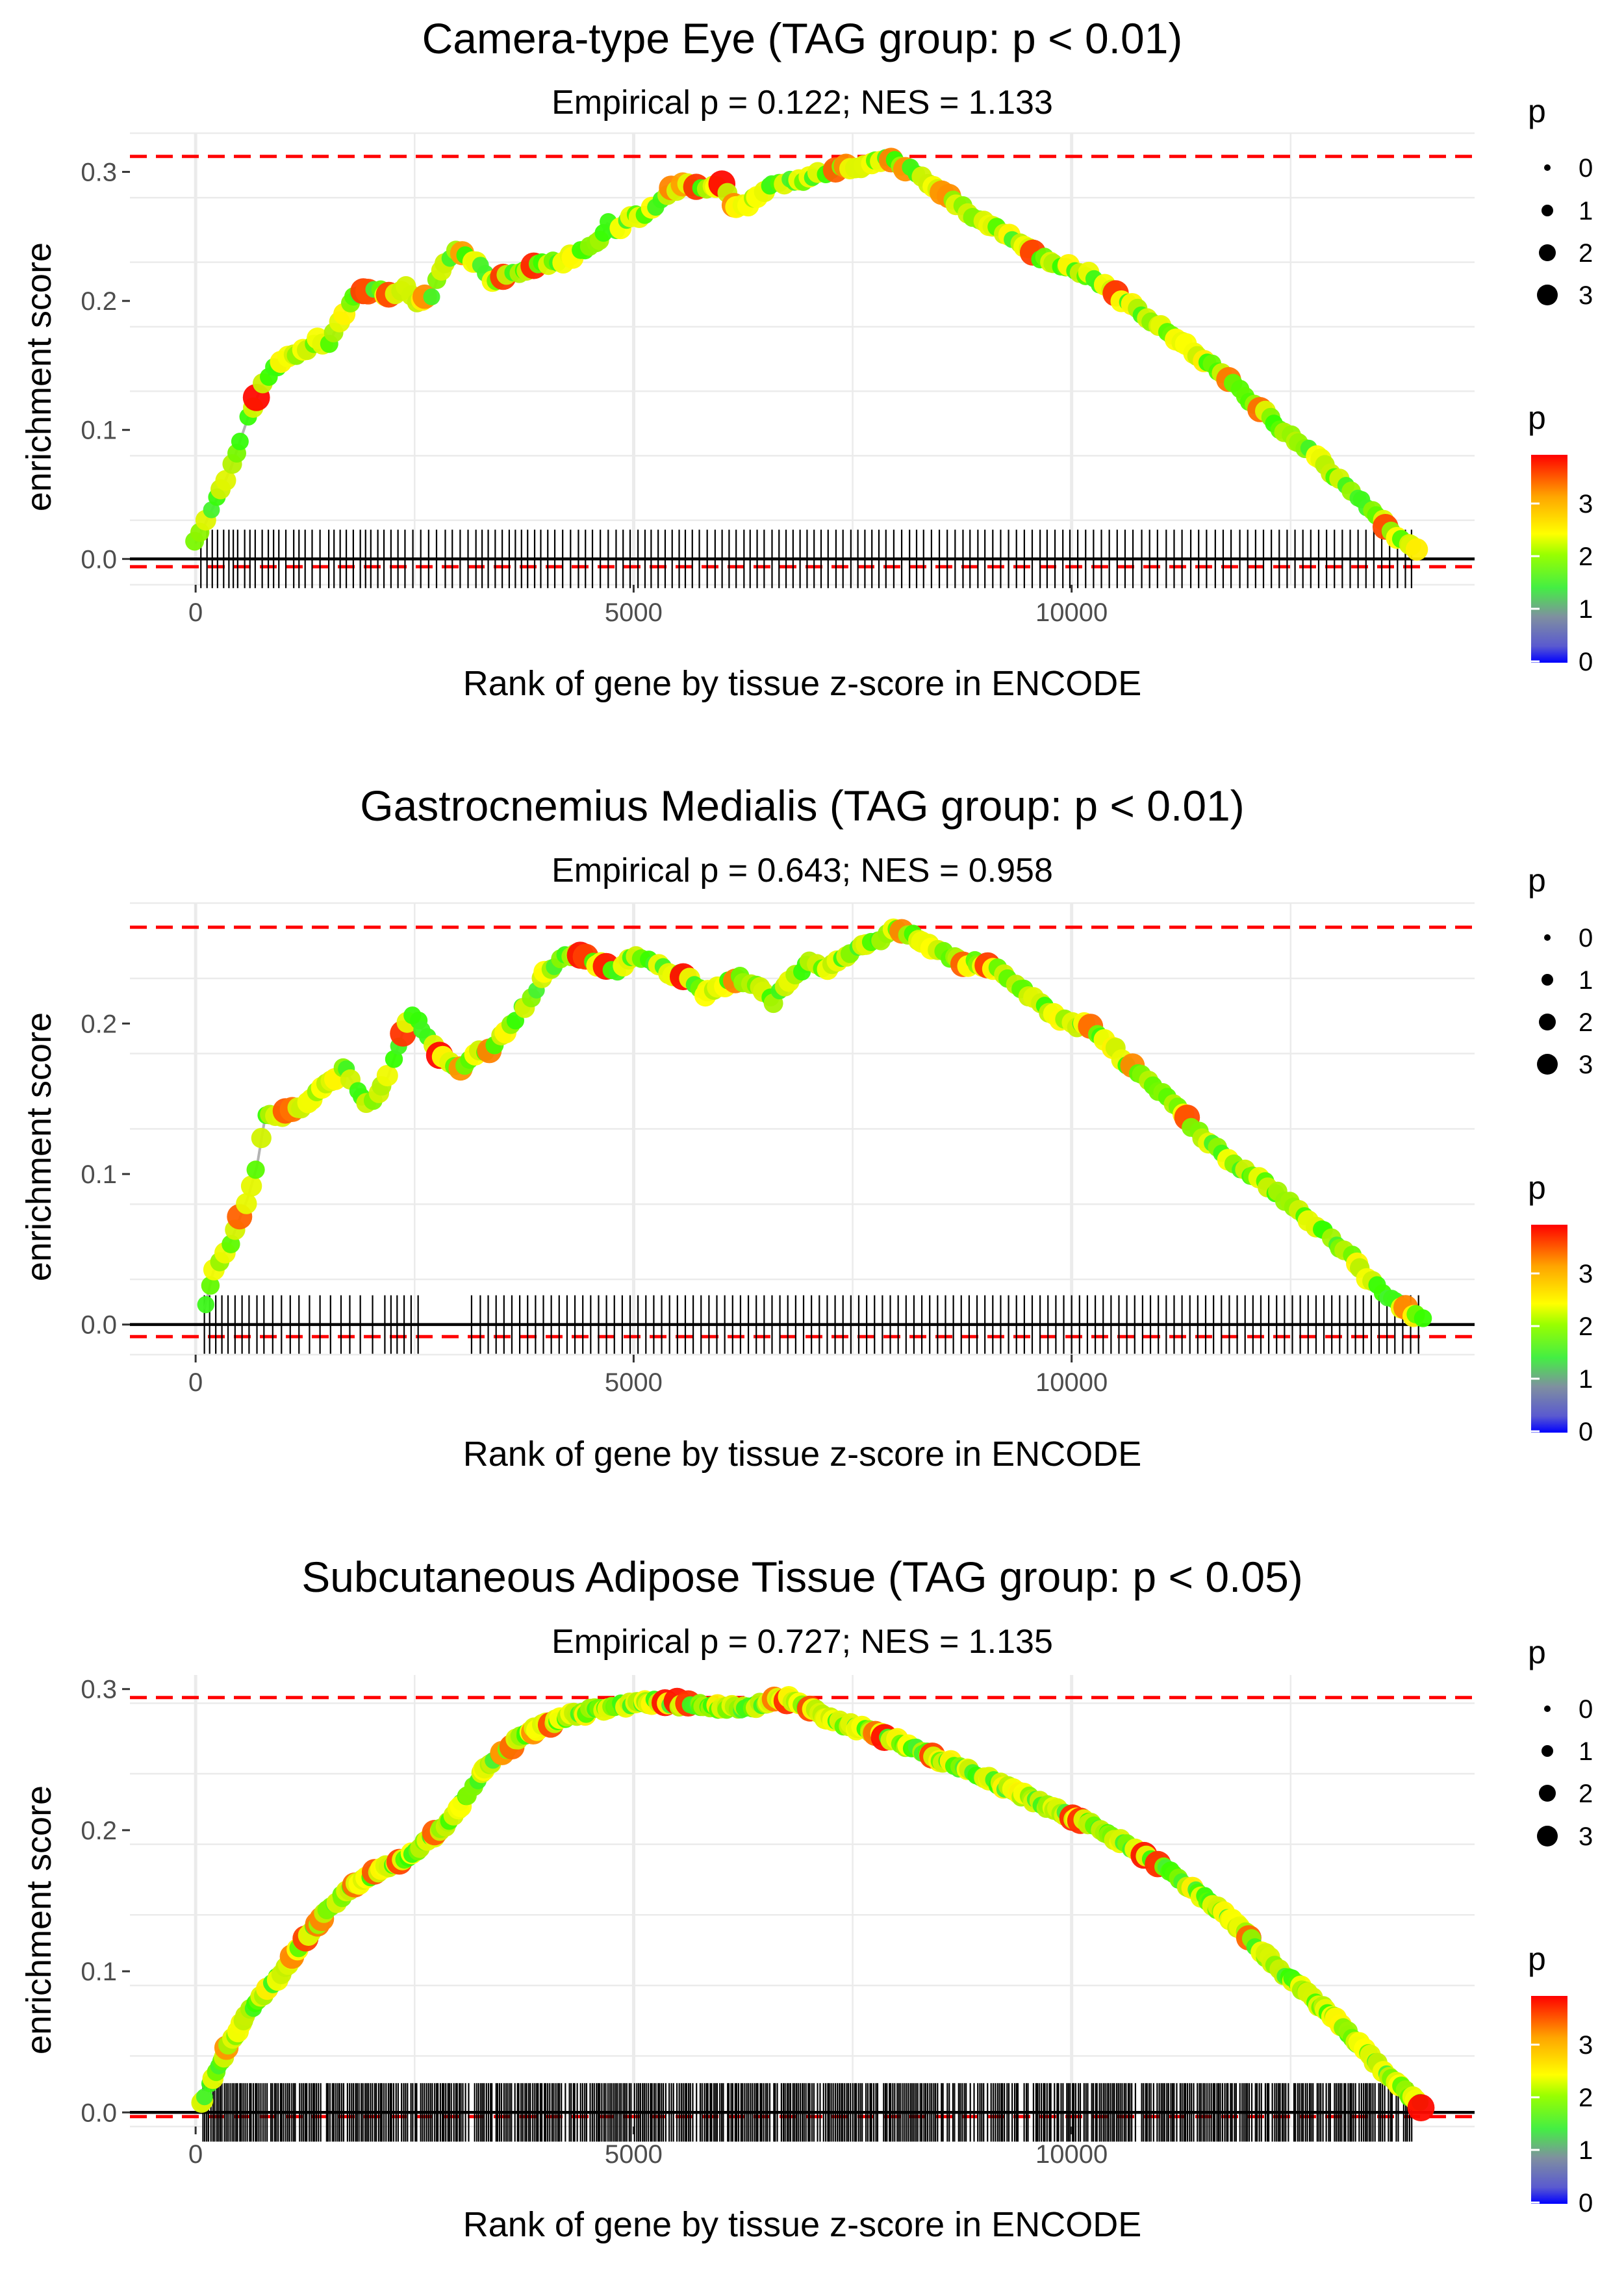 The width and height of the screenshot is (1624, 2274). Describe the element at coordinates (38, 376) in the screenshot. I see `panel-1-y-axis-title: enrichment score` at that location.